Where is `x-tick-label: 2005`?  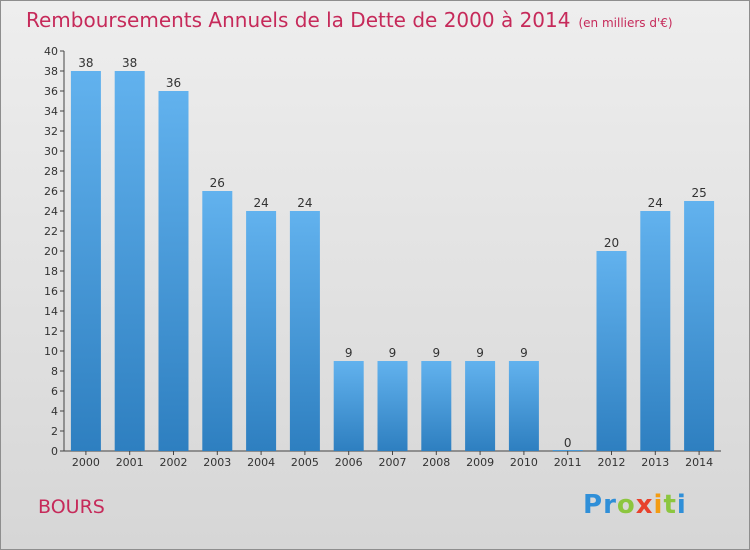 x-tick-label: 2005 is located at coordinates (305, 462).